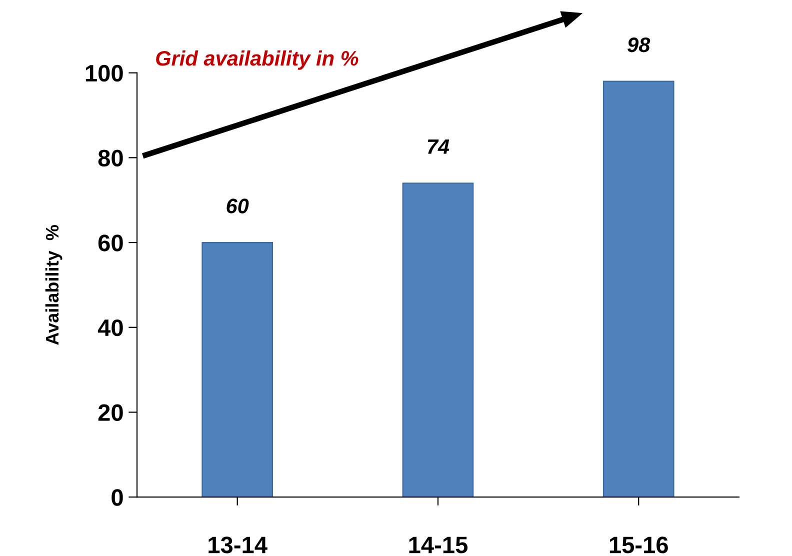  Describe the element at coordinates (237, 206) in the screenshot. I see `data-label: 60` at that location.